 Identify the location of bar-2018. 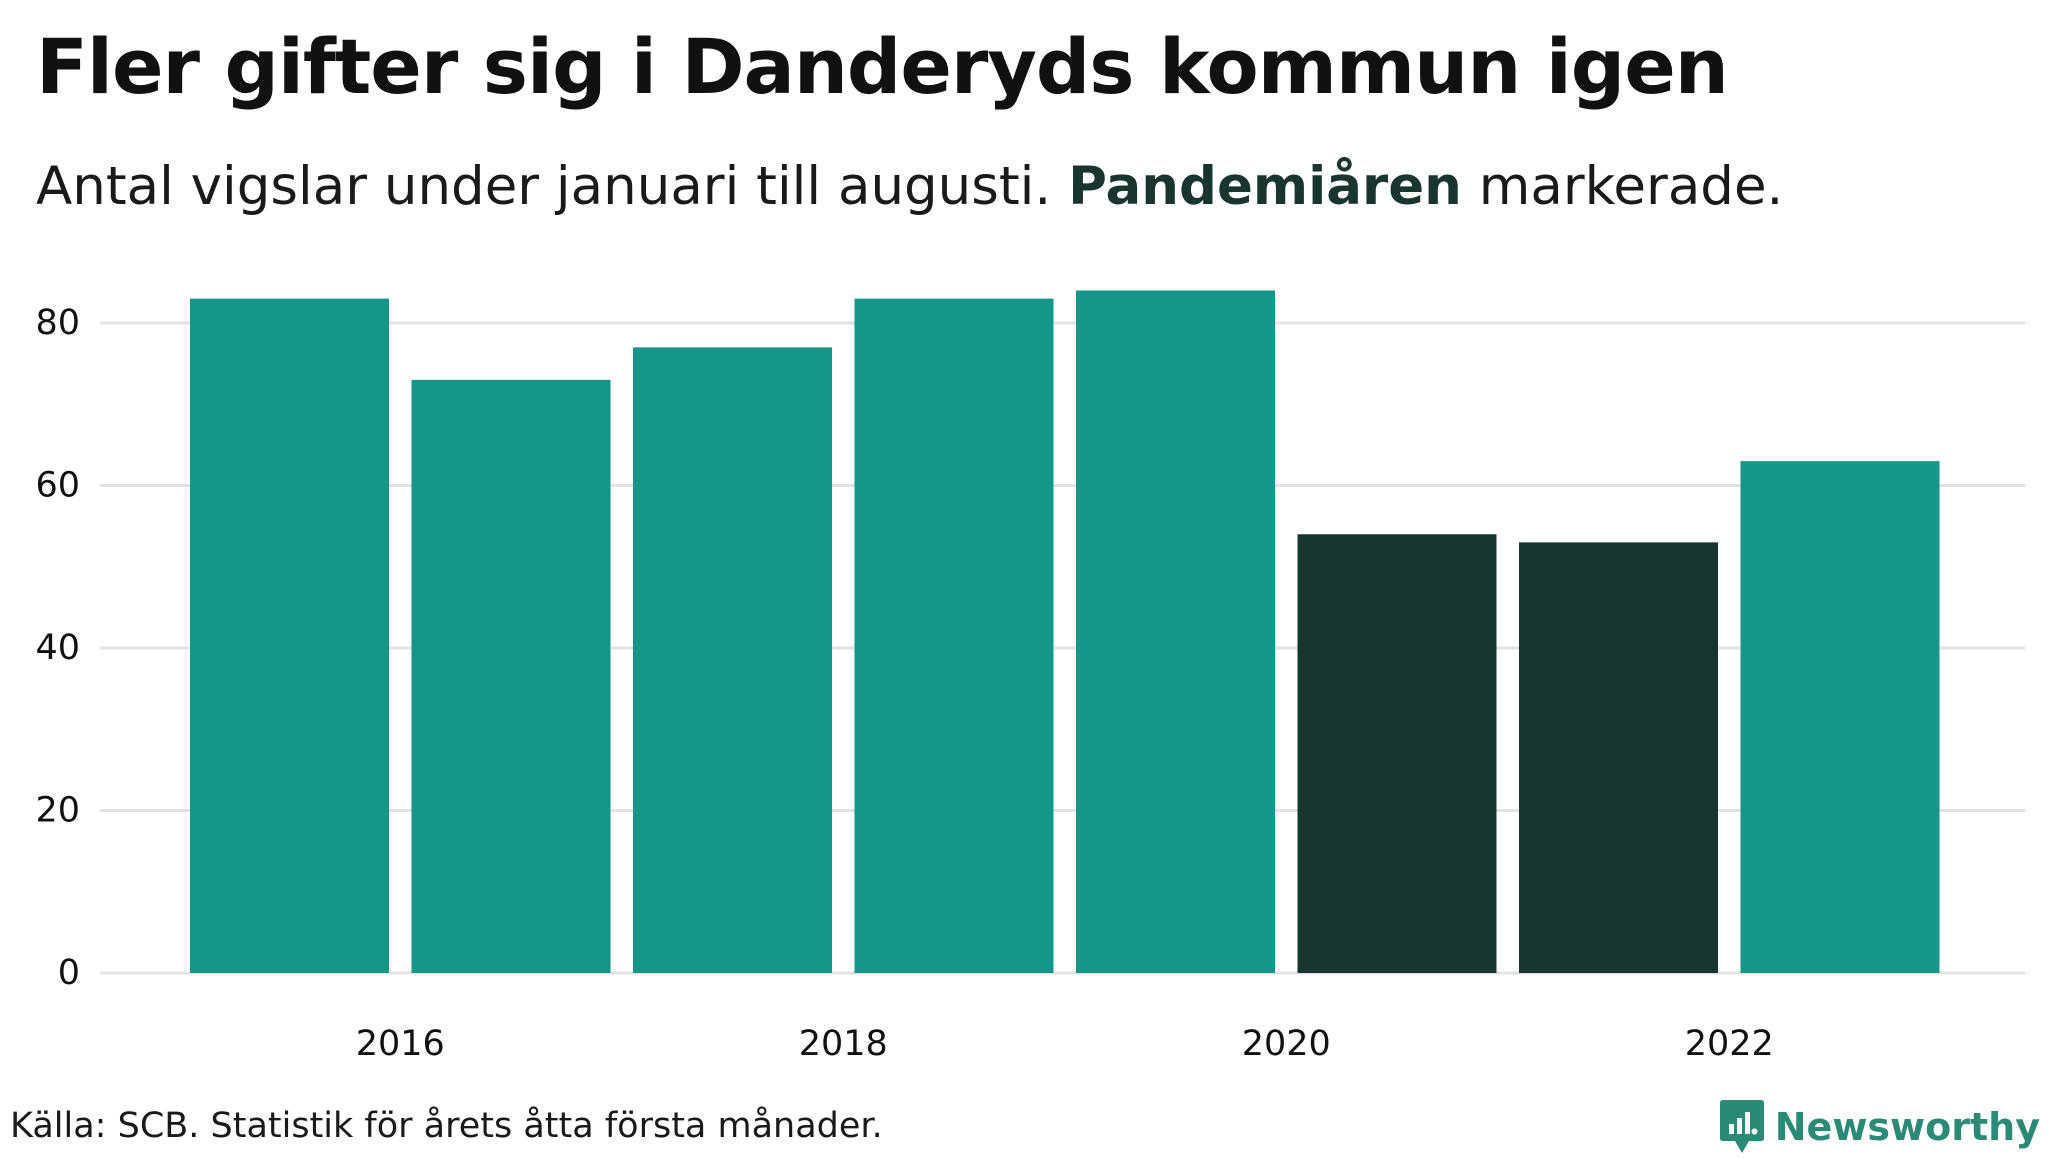
(954, 635).